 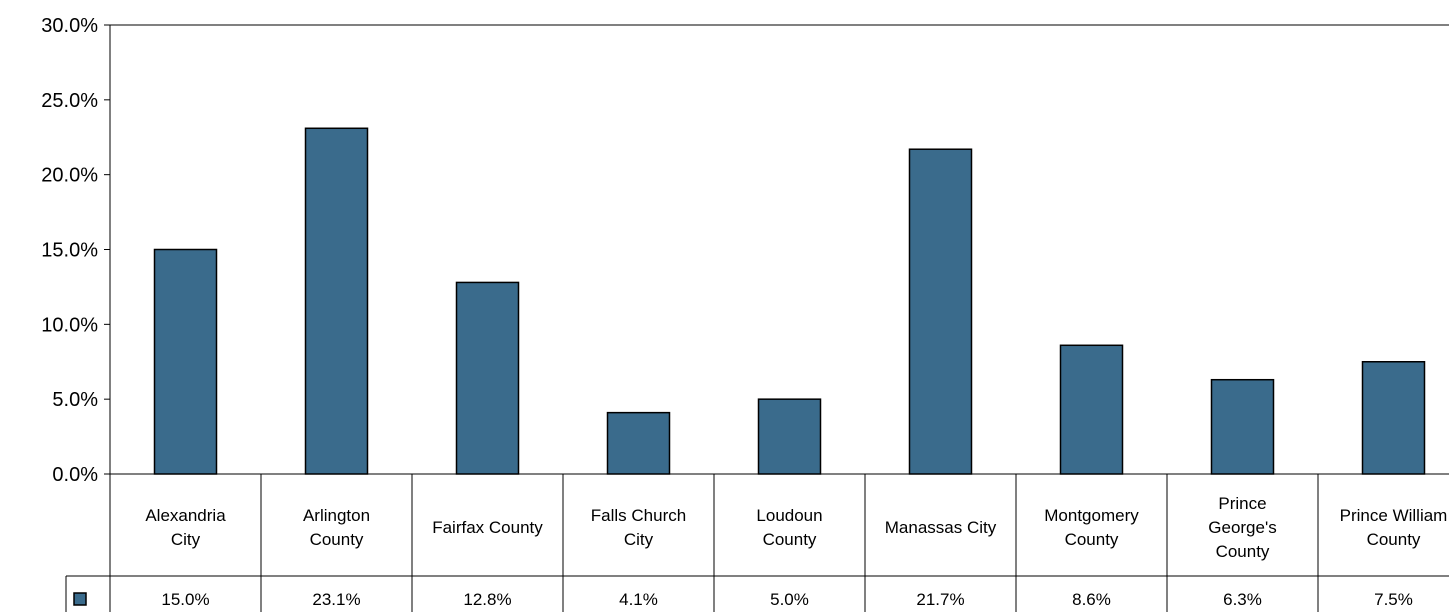 I want to click on data-table-value: 6.3%, so click(x=1242, y=599).